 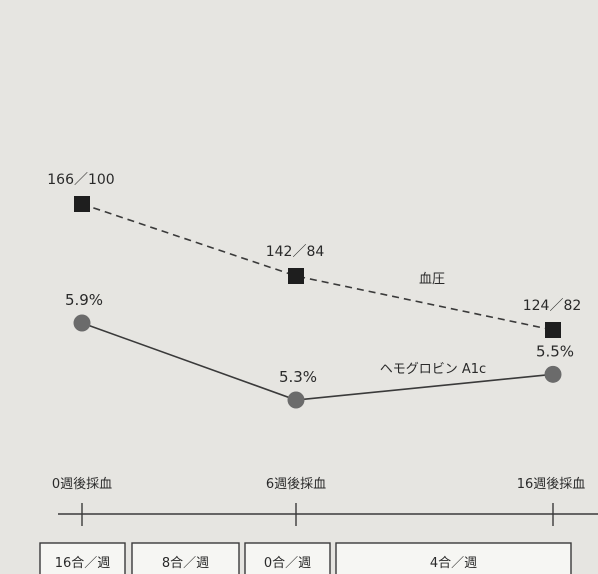 I want to click on a1c-data-label-2: 5.5%, so click(x=555, y=351).